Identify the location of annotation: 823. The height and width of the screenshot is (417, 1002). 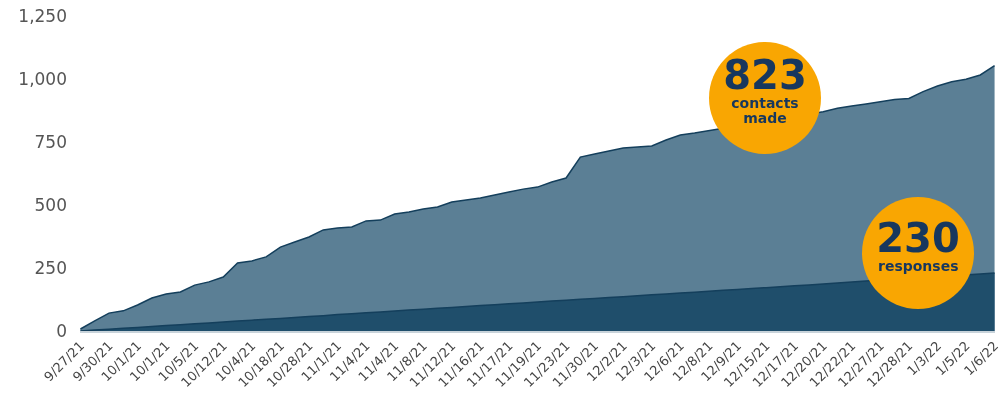
(765, 75).